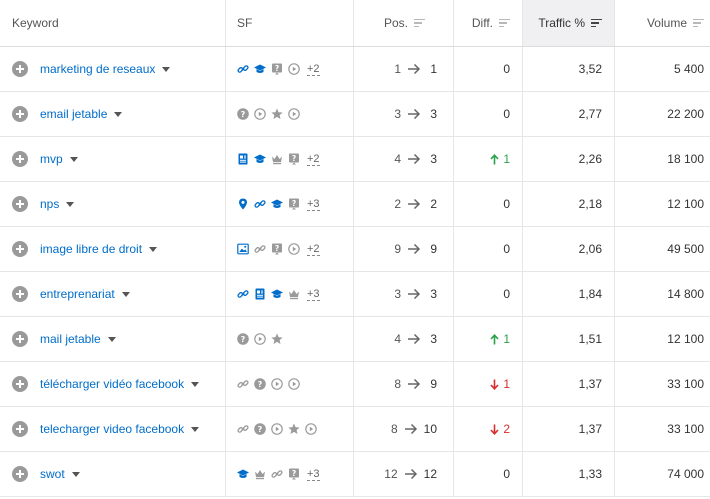 This screenshot has width=710, height=499. Describe the element at coordinates (70, 339) in the screenshot. I see `keyword-link: mail jetable` at that location.